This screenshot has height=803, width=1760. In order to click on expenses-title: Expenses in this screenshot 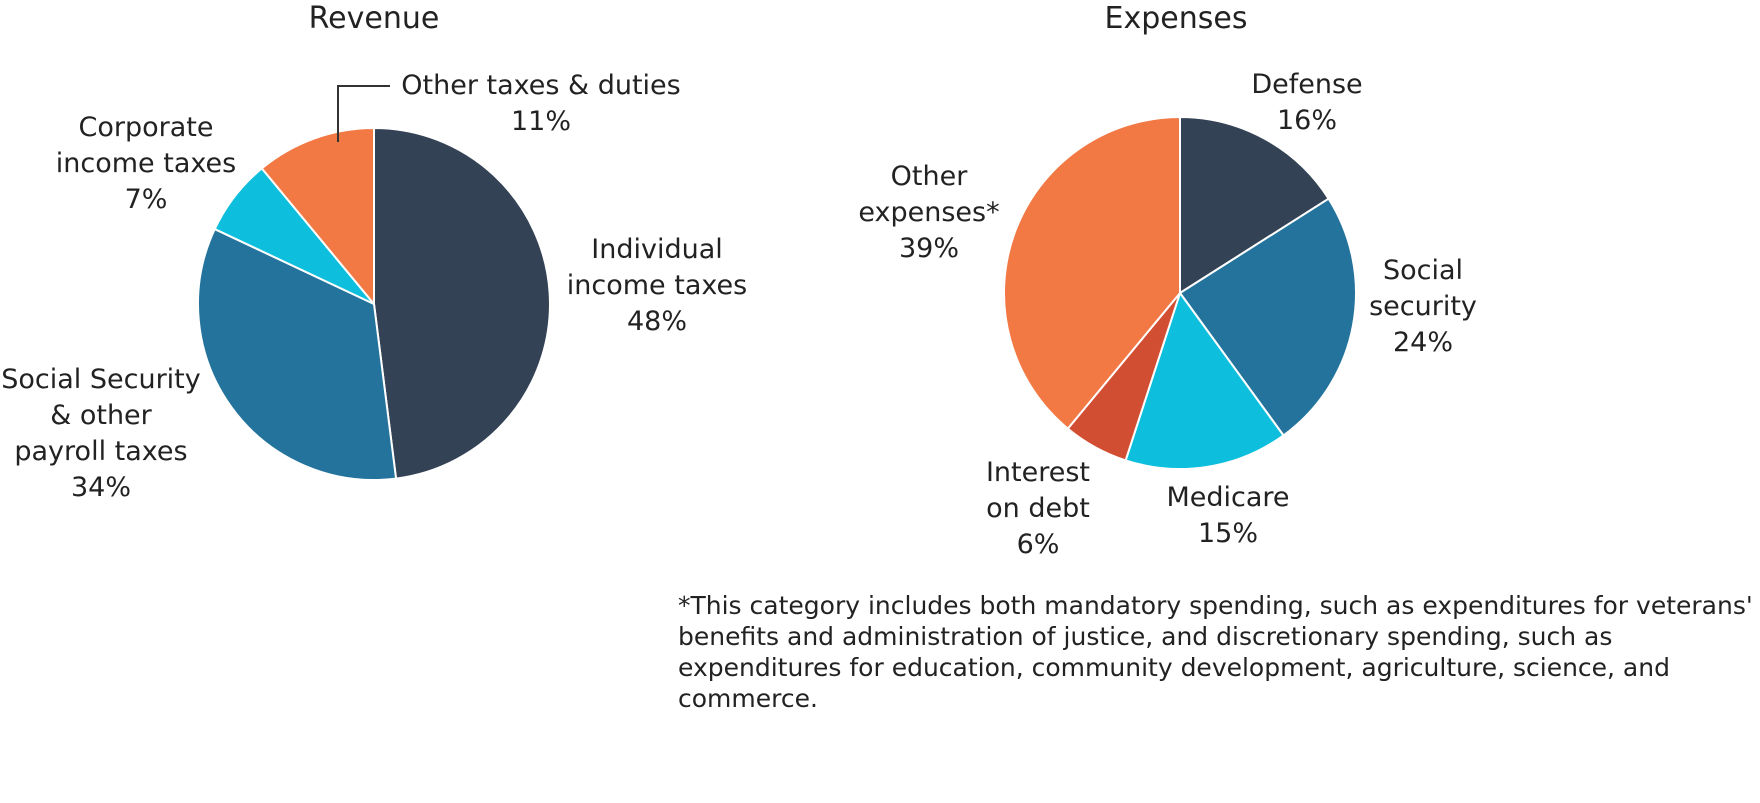, I will do `click(1176, 18)`.